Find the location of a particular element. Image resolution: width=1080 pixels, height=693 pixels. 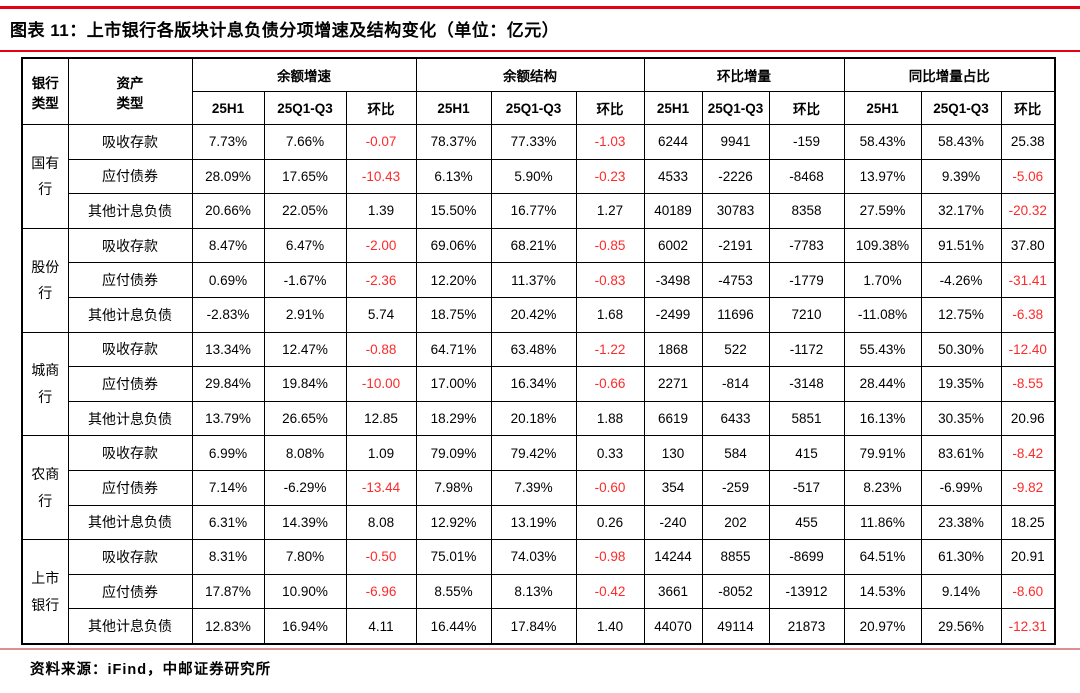

data-cell: -2226 is located at coordinates (735, 176).